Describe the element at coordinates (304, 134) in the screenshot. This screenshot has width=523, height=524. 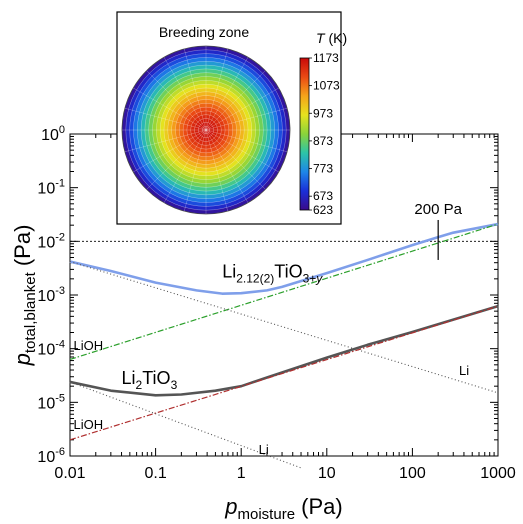
I see `colorbar` at that location.